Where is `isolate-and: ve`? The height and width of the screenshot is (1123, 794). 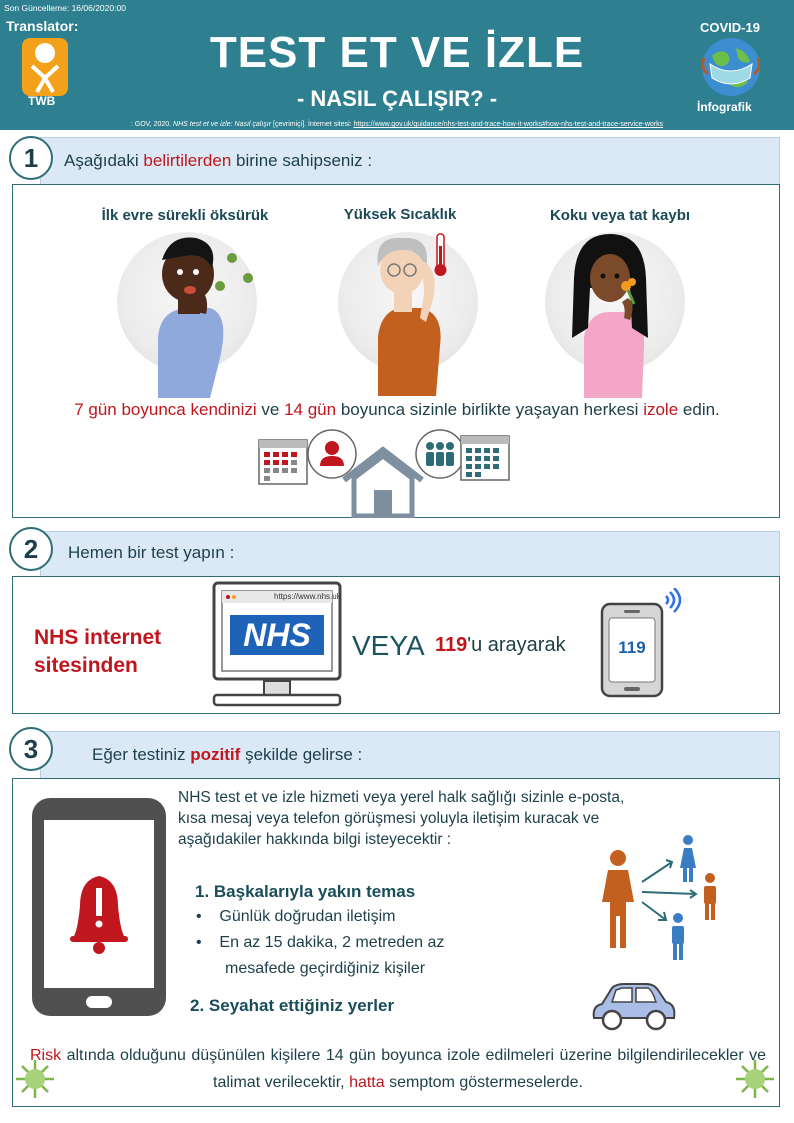 isolate-and: ve is located at coordinates (270, 409).